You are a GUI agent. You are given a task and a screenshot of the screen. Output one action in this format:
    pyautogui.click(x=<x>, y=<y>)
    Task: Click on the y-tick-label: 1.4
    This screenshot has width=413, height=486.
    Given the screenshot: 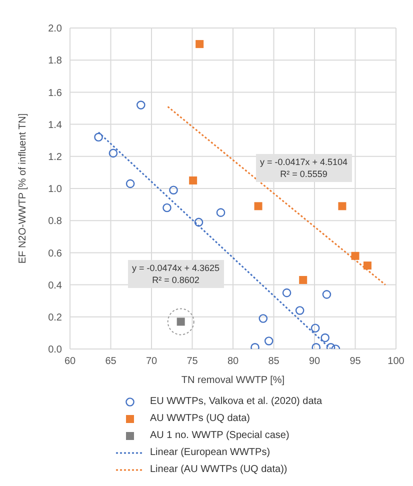 What is the action you would take?
    pyautogui.click(x=55, y=125)
    